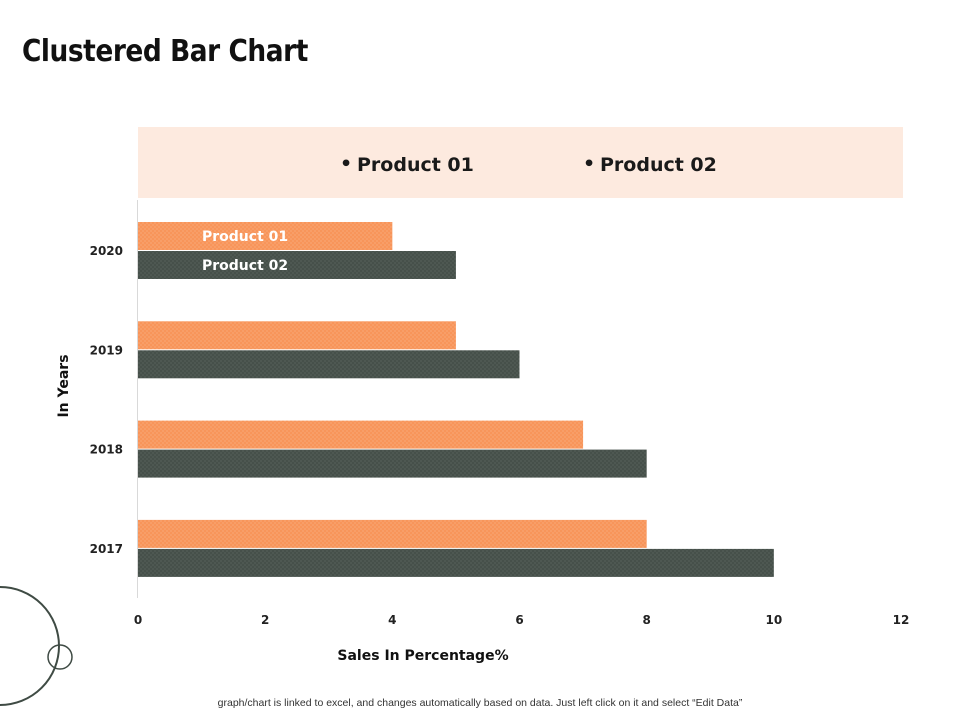 The width and height of the screenshot is (960, 720). What do you see at coordinates (658, 165) in the screenshot?
I see `legend-item-2: Product 02` at bounding box center [658, 165].